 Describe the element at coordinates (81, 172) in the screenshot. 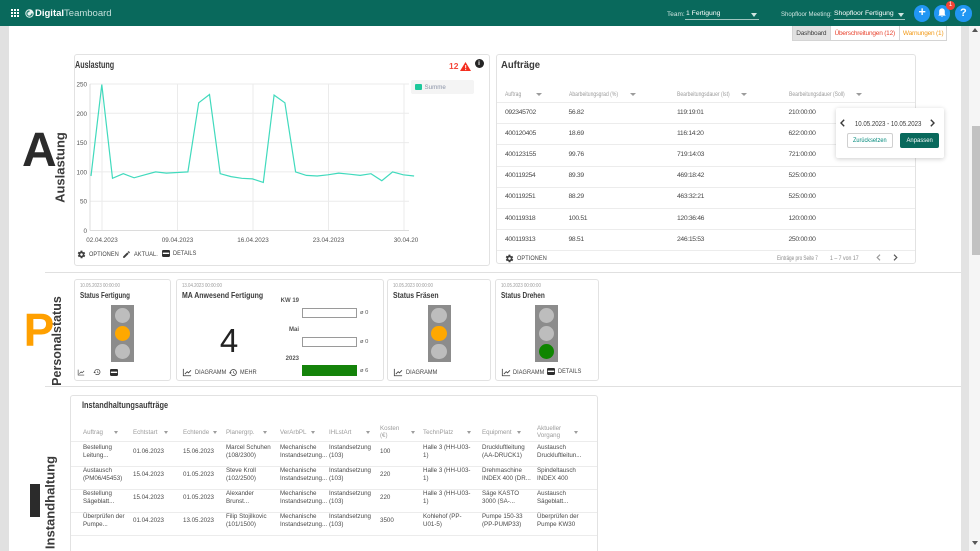

I see `svg-text: 100` at that location.